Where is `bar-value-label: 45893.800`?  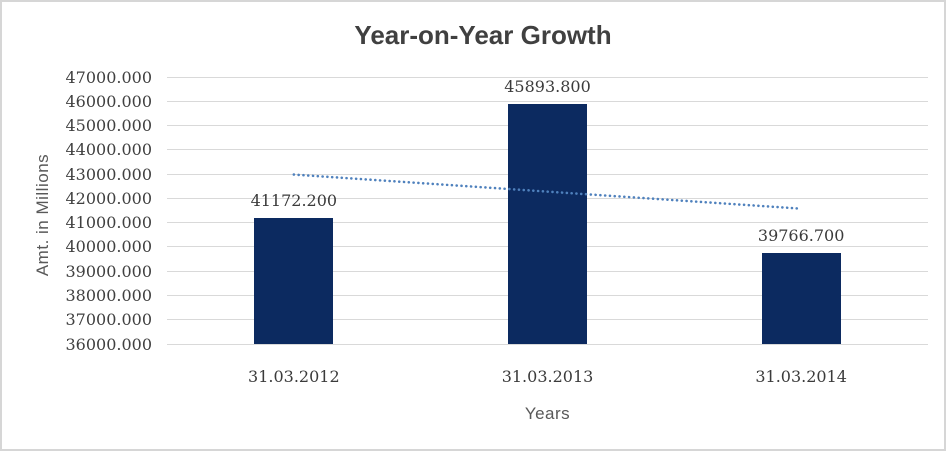
bar-value-label: 45893.800 is located at coordinates (547, 86).